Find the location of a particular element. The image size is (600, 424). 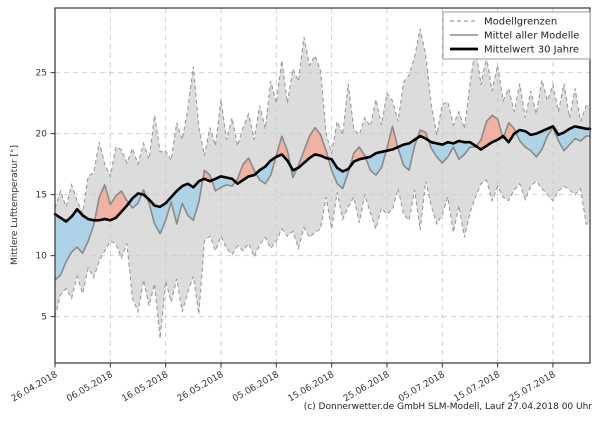

y-tick-label: 25 is located at coordinates (41, 74).